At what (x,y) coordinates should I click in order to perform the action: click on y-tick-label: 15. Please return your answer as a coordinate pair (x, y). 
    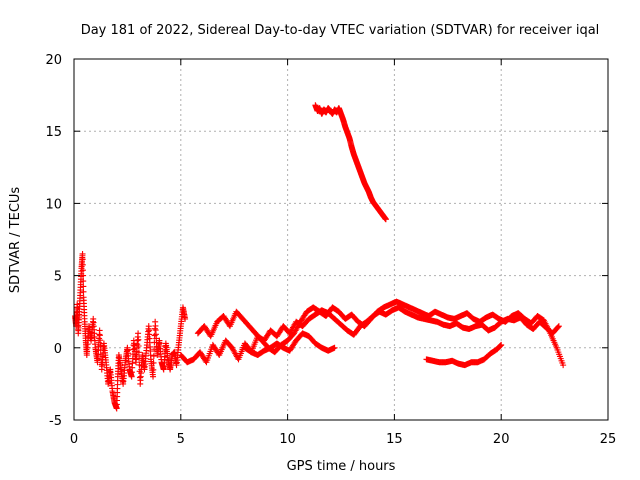
    Looking at the image, I should click on (53, 132).